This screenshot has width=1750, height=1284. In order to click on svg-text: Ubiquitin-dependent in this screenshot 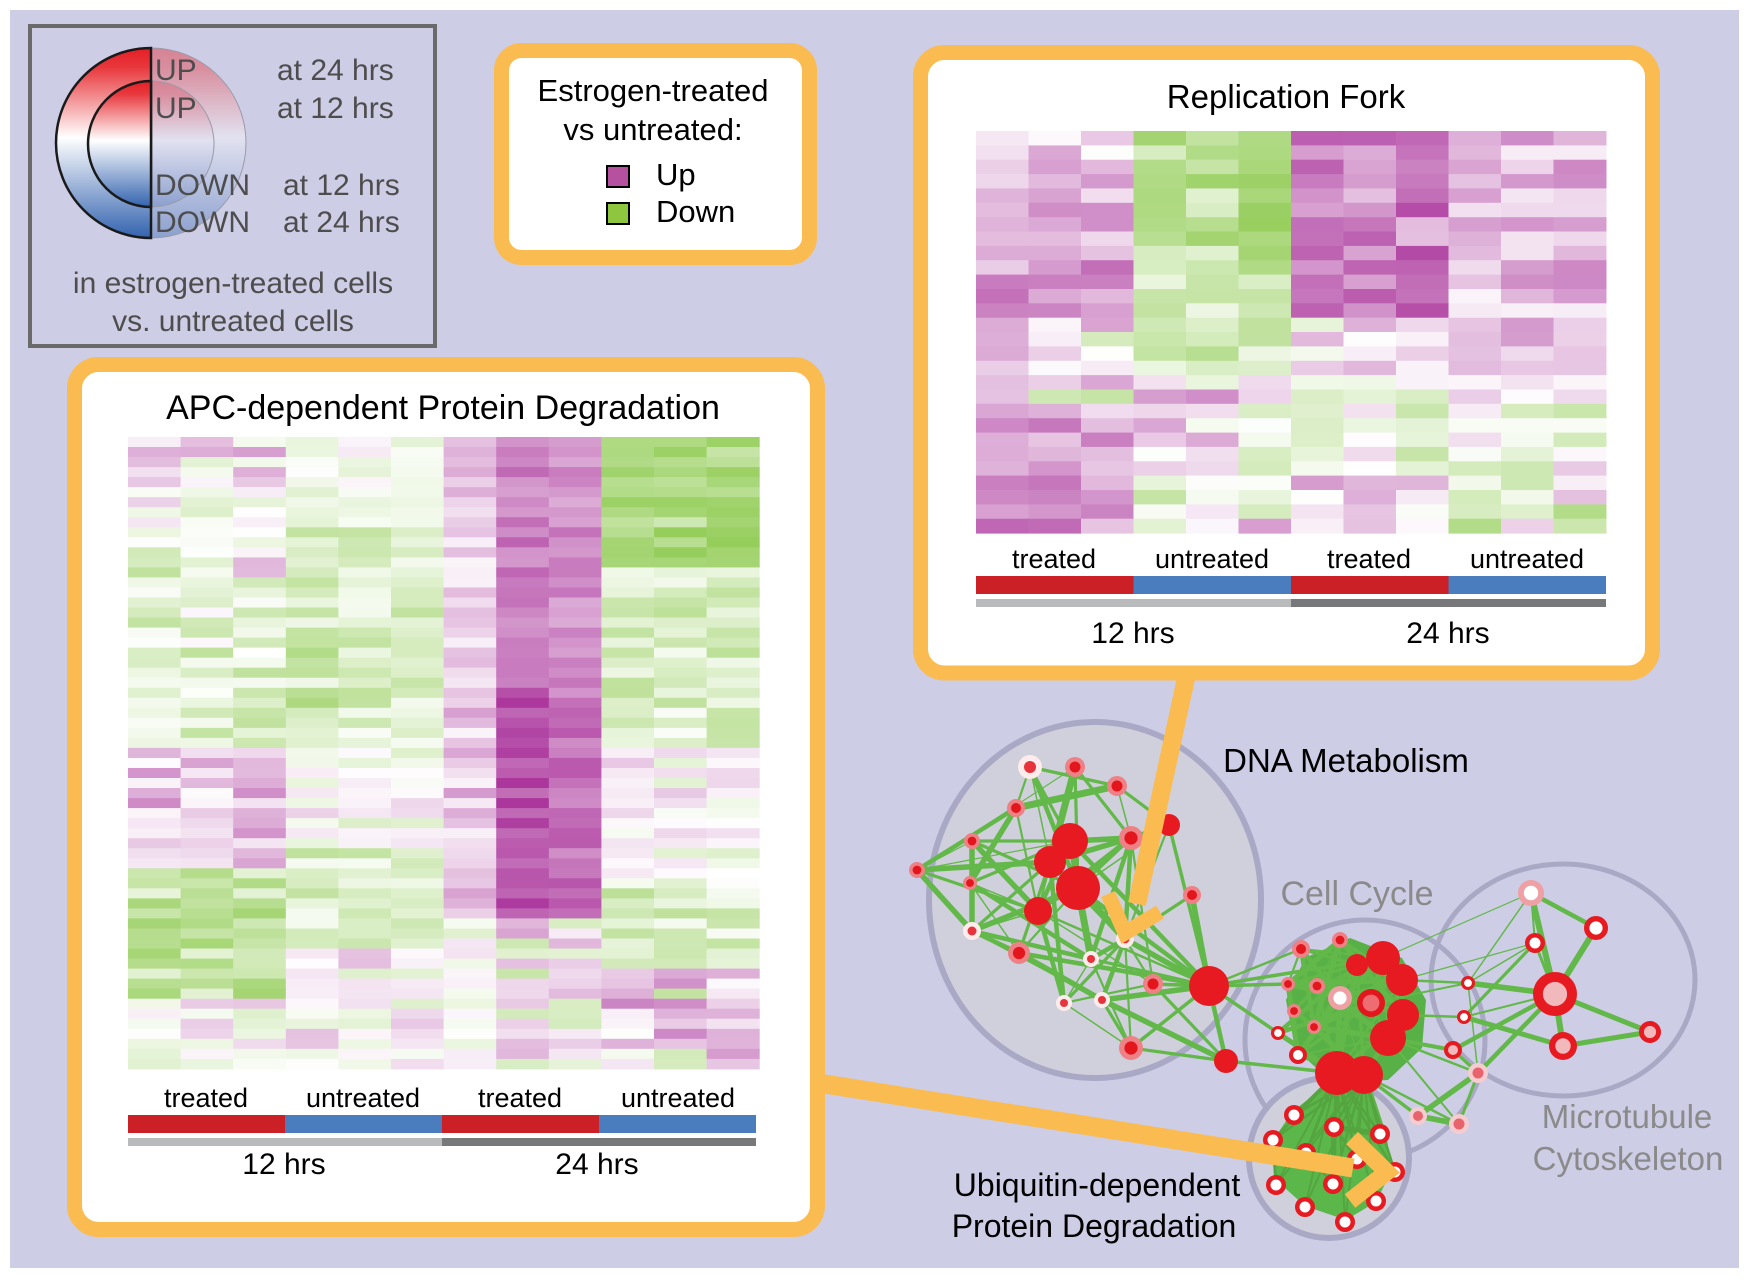, I will do `click(1097, 1185)`.